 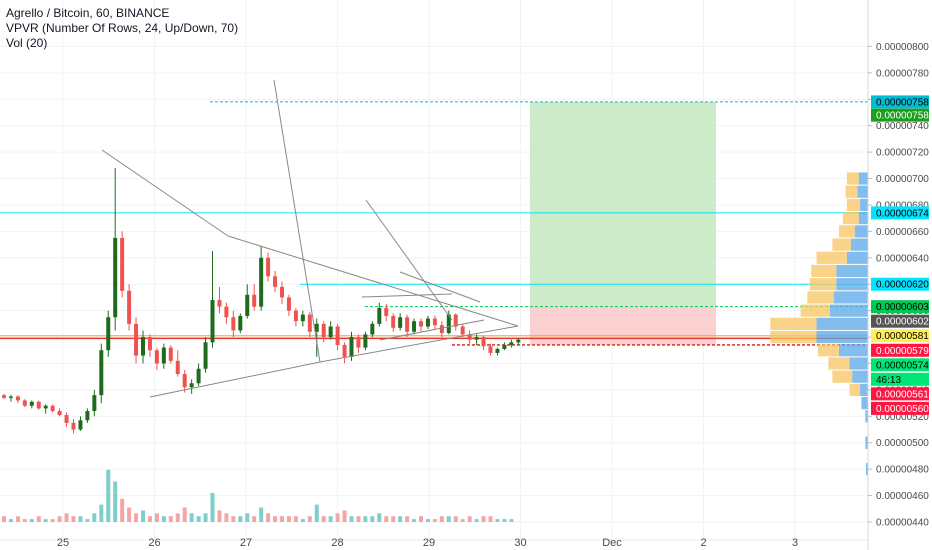 What do you see at coordinates (902, 523) in the screenshot?
I see `y-tick-label: 0.00000440` at bounding box center [902, 523].